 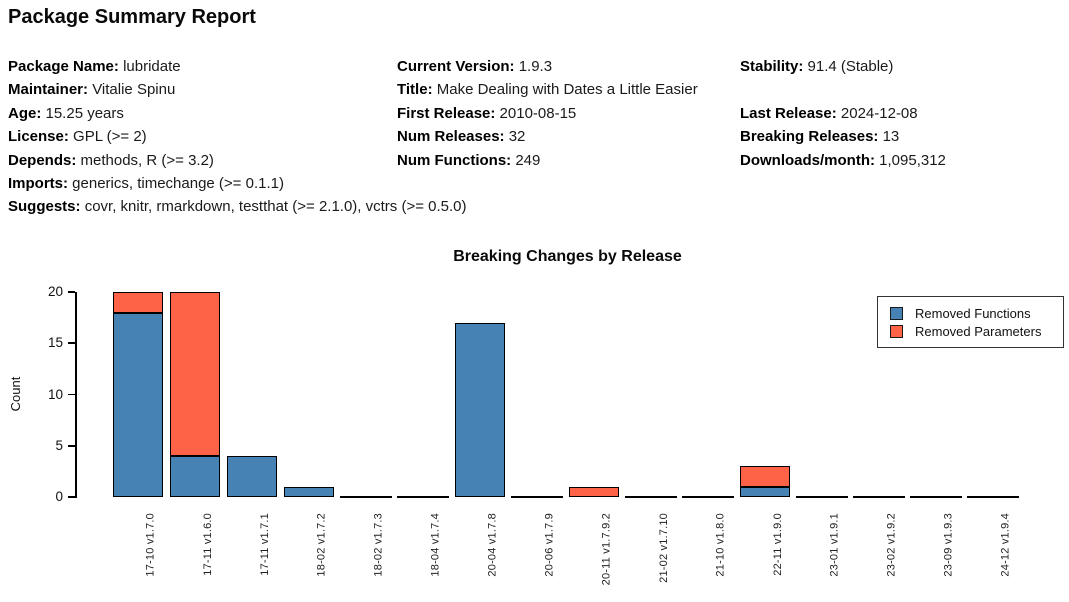 I want to click on chart-title: Breaking Changes by Release, so click(x=567, y=256).